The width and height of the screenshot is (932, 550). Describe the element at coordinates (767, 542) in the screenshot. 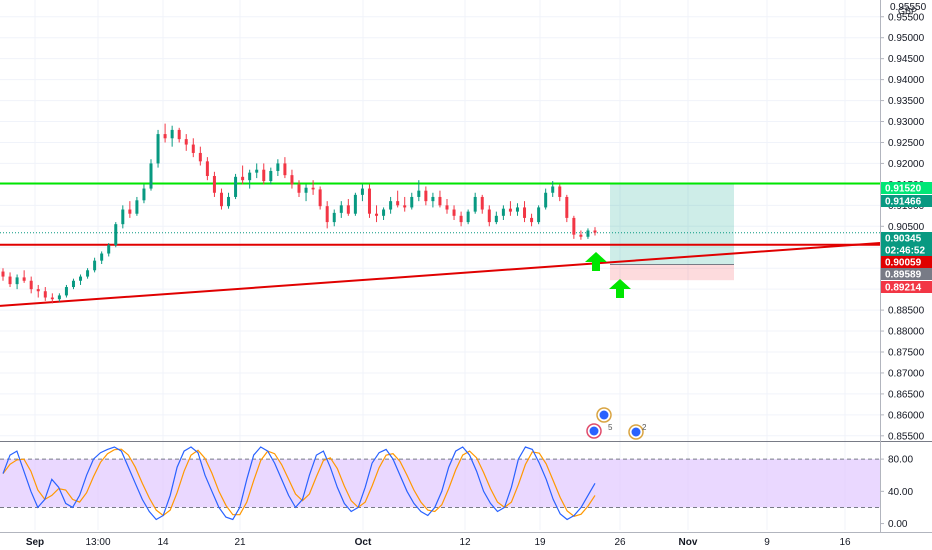

I see `time-tick-label: 9` at that location.